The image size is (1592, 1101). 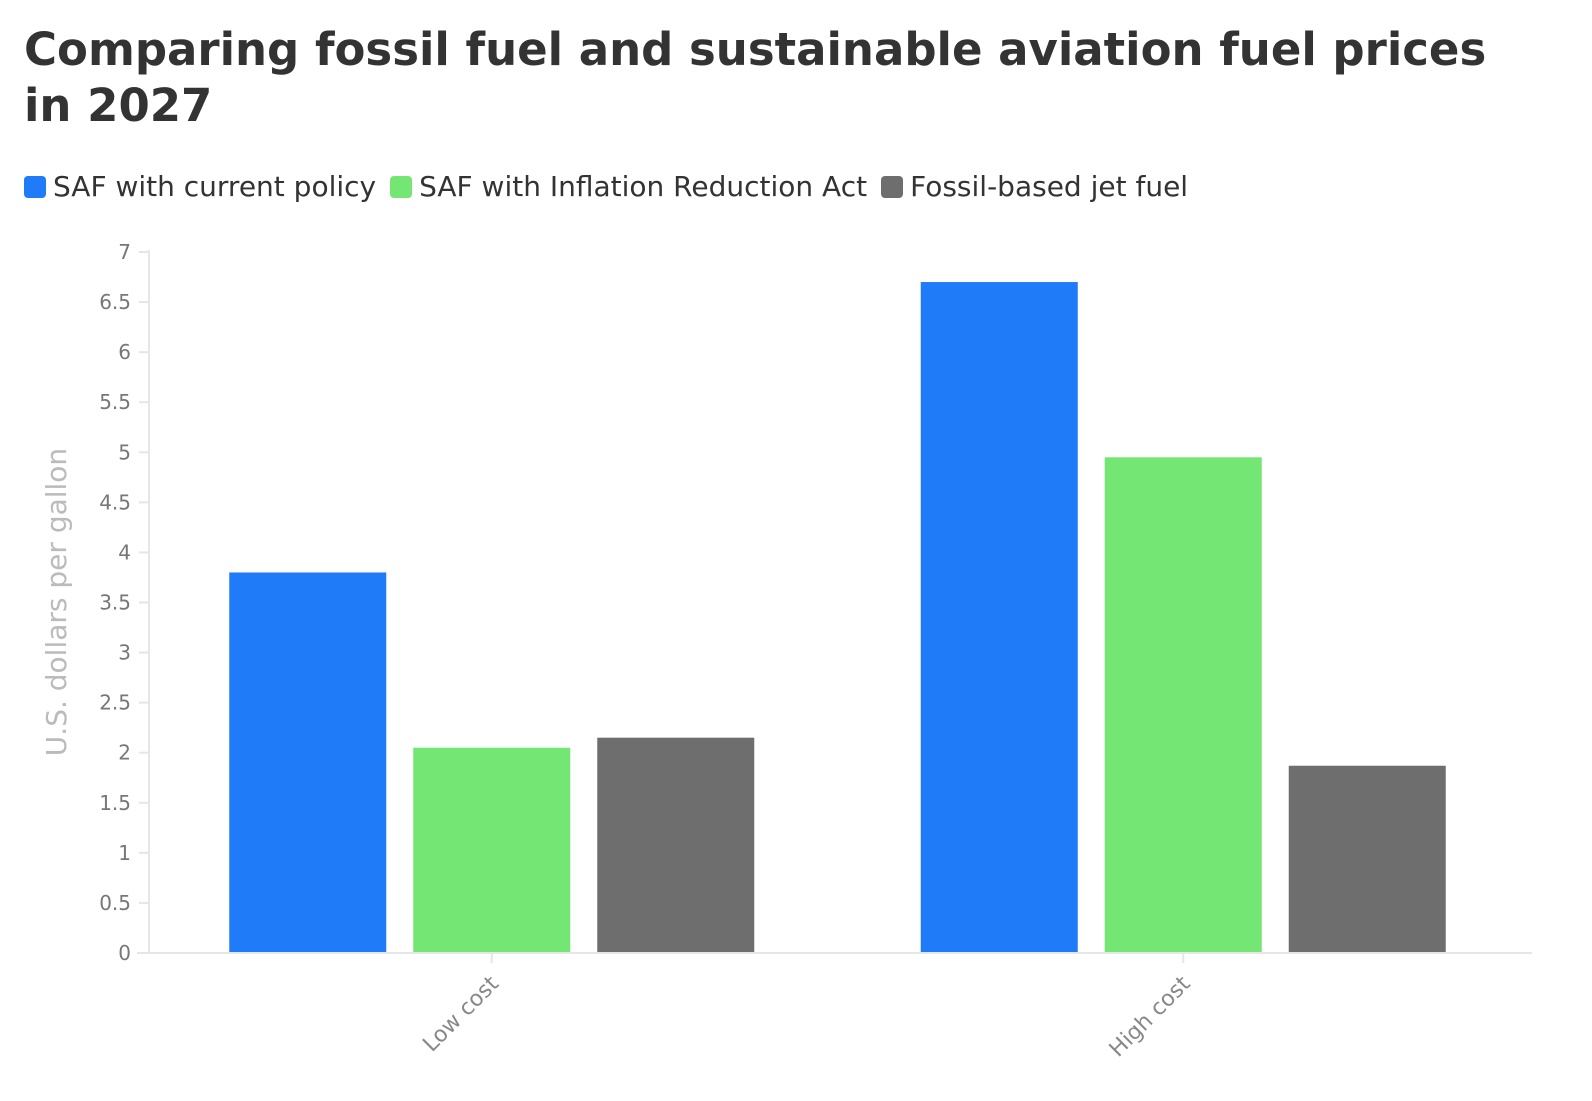 I want to click on legend-swatch-saf-current-policy, so click(x=35, y=186).